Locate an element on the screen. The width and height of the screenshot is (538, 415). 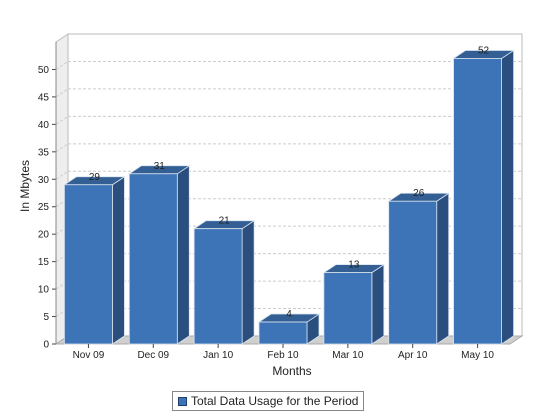
y-tick-label: 15 is located at coordinates (44, 262).